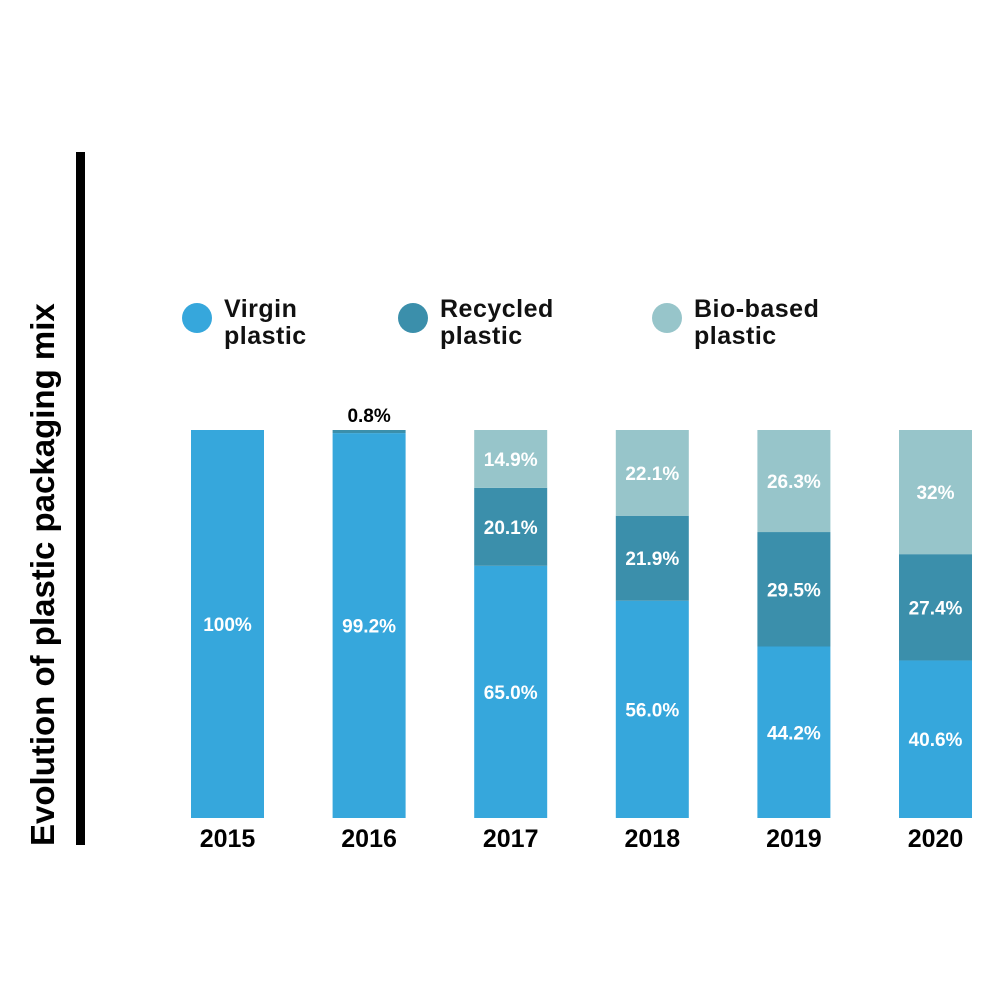 Image resolution: width=1000 pixels, height=1000 pixels. Describe the element at coordinates (582, 839) in the screenshot. I see `x-axis-labels: 2015 2016 2017 2018 2019 2020` at that location.